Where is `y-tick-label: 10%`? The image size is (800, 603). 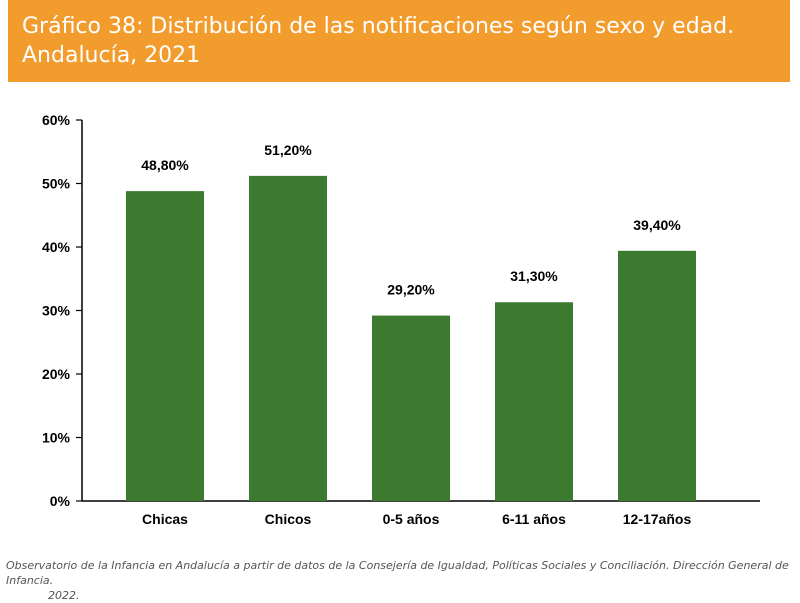 y-tick-label: 10% is located at coordinates (56, 438).